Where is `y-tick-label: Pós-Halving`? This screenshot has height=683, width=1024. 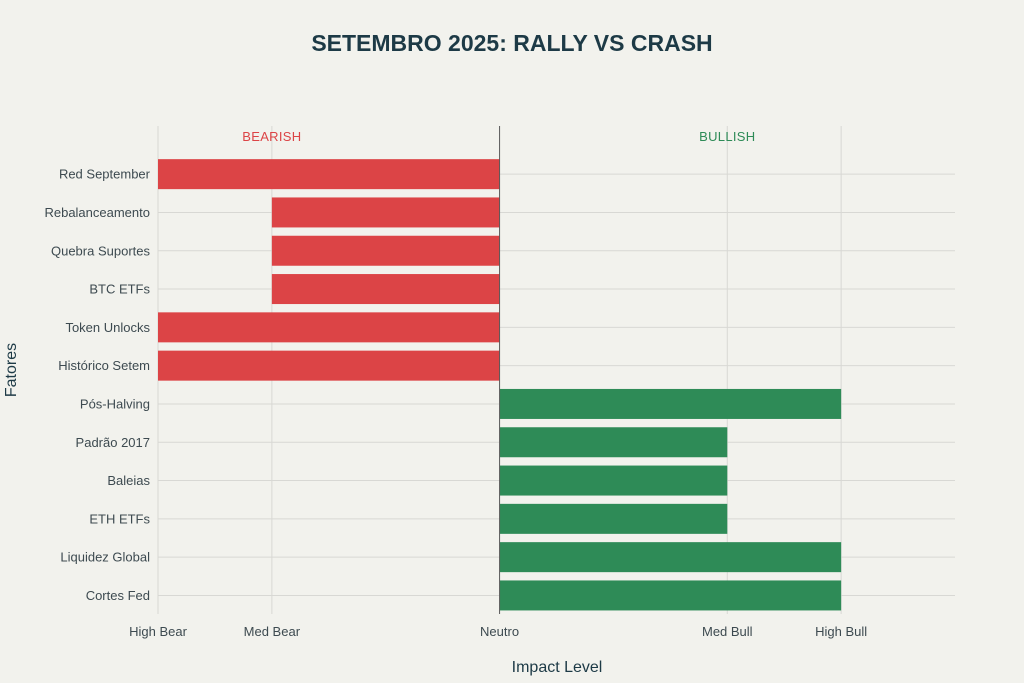 y-tick-label: Pós-Halving is located at coordinates (115, 403).